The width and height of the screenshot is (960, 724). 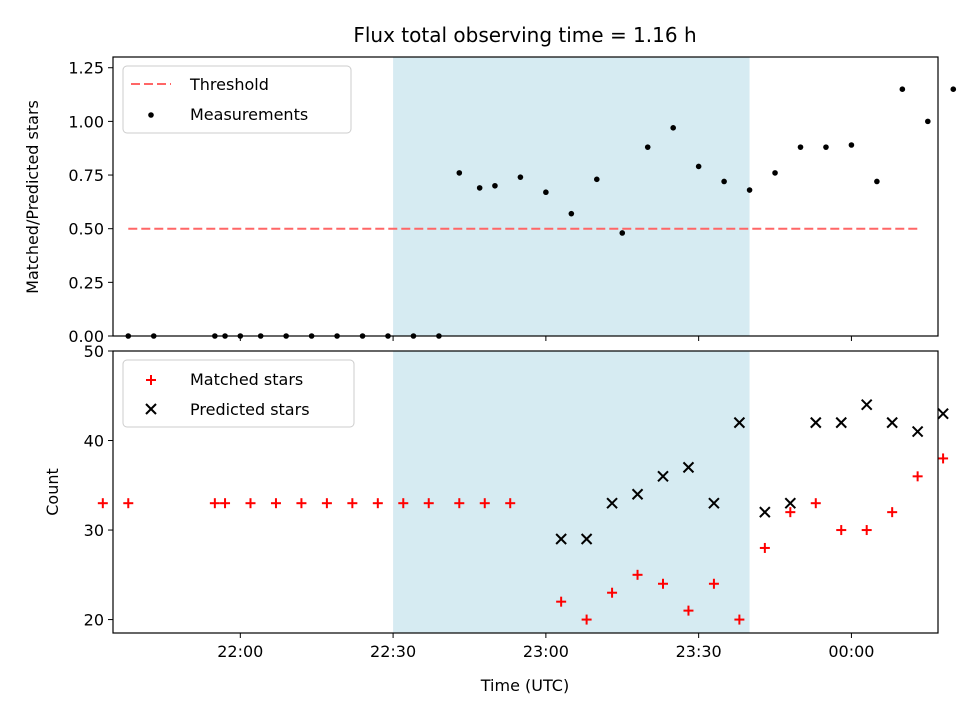 What do you see at coordinates (86, 336) in the screenshot?
I see `top-y-tick-label: 0.00` at bounding box center [86, 336].